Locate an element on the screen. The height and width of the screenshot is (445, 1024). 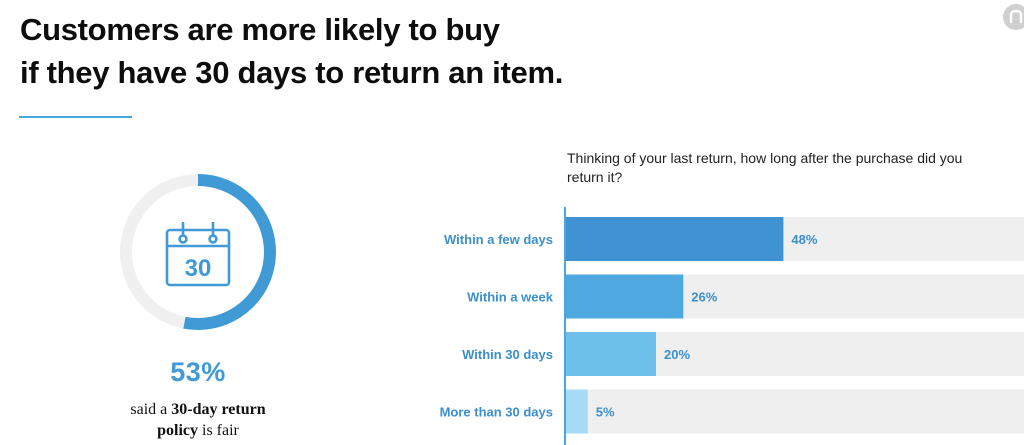
calendar-icon is located at coordinates (198, 254).